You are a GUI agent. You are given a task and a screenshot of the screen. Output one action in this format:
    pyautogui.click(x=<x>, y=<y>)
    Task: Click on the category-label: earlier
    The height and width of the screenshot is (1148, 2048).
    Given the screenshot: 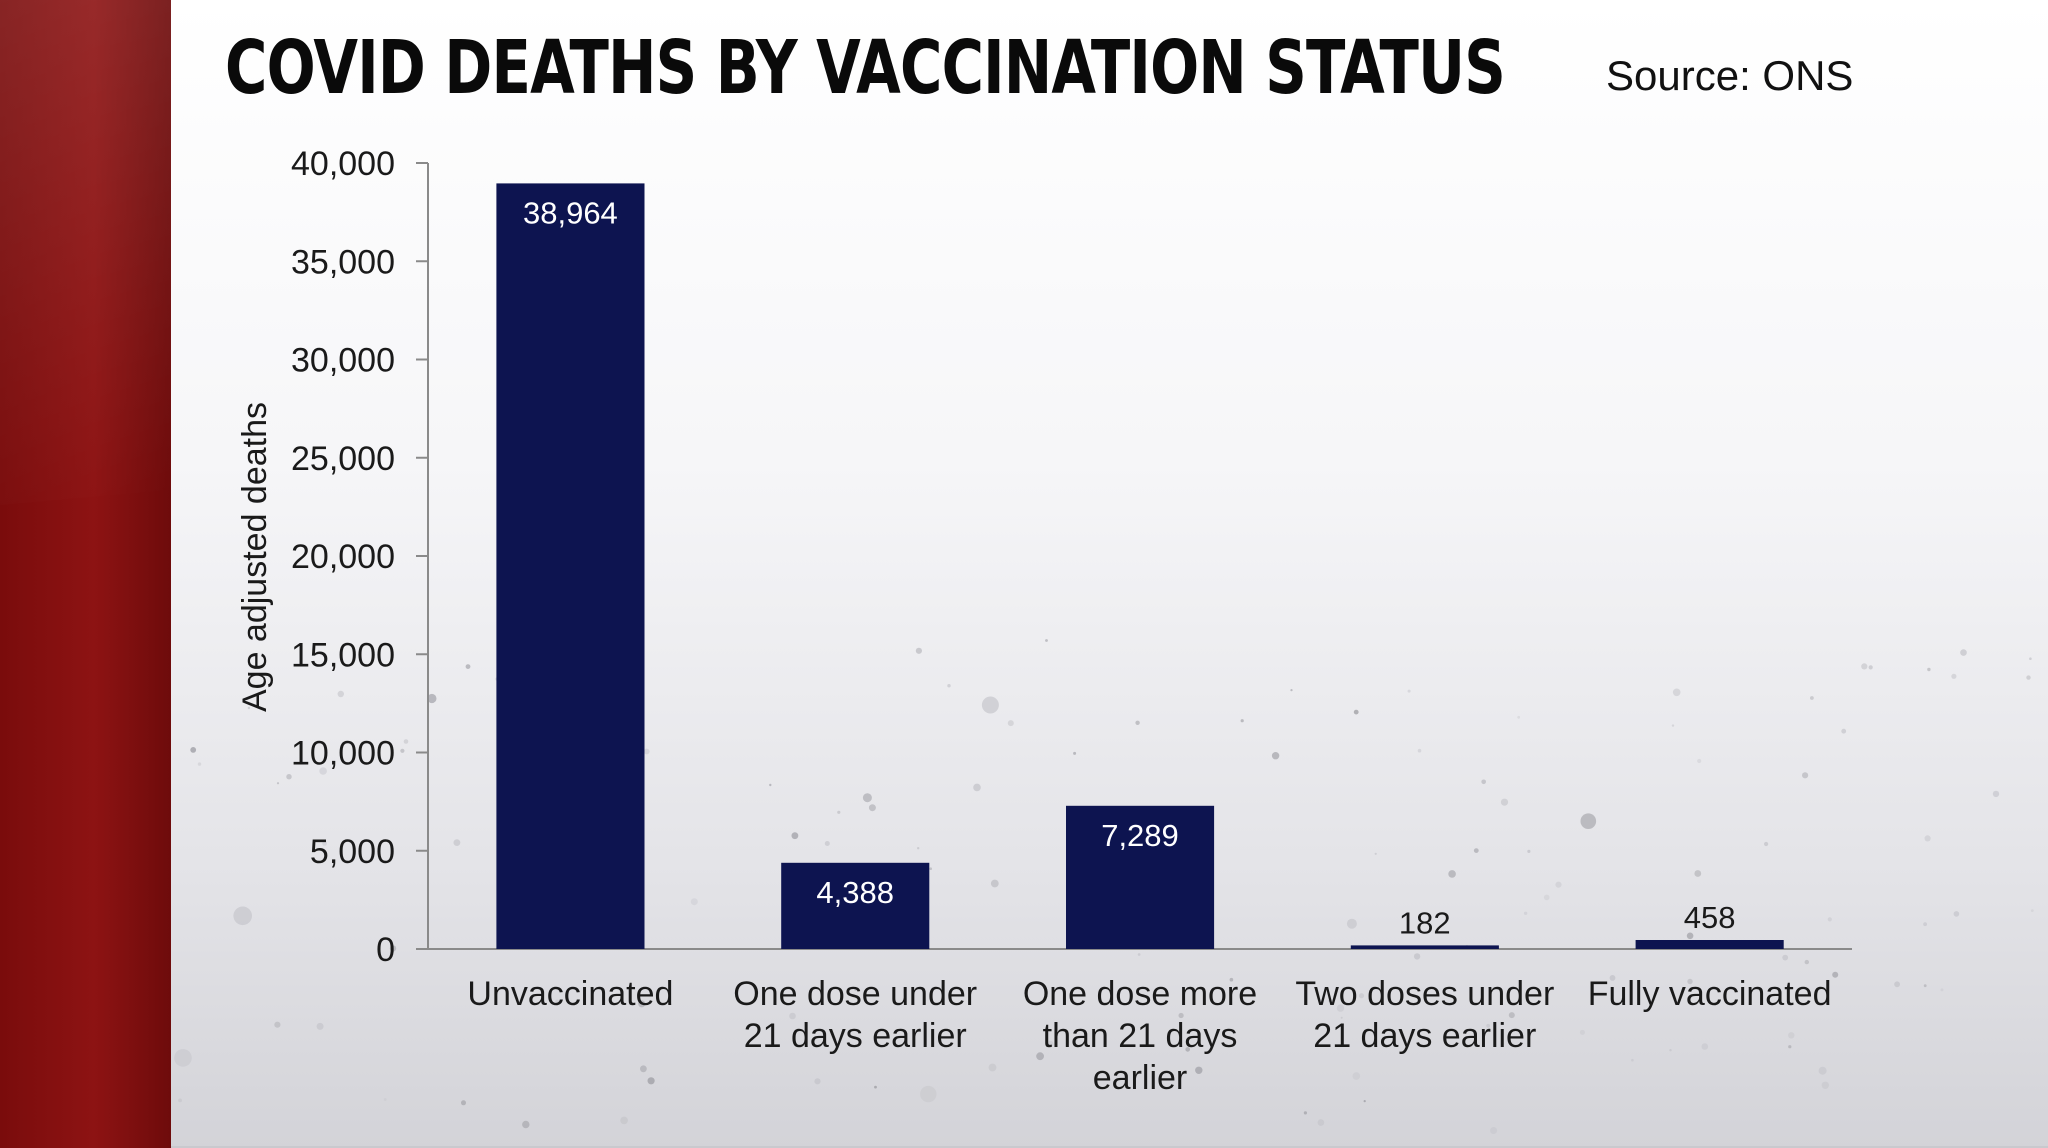 What is the action you would take?
    pyautogui.click(x=1140, y=1078)
    